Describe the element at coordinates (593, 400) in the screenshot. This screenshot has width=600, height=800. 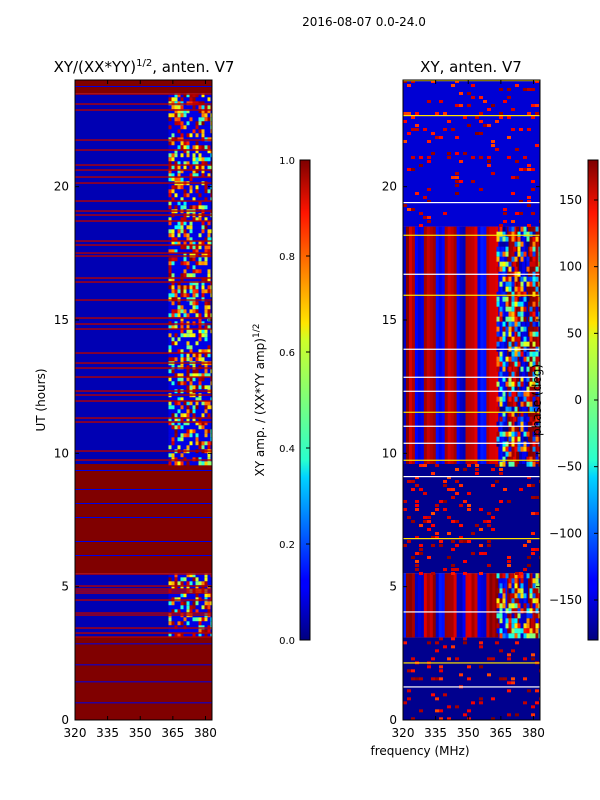
I see `right-colorbar` at that location.